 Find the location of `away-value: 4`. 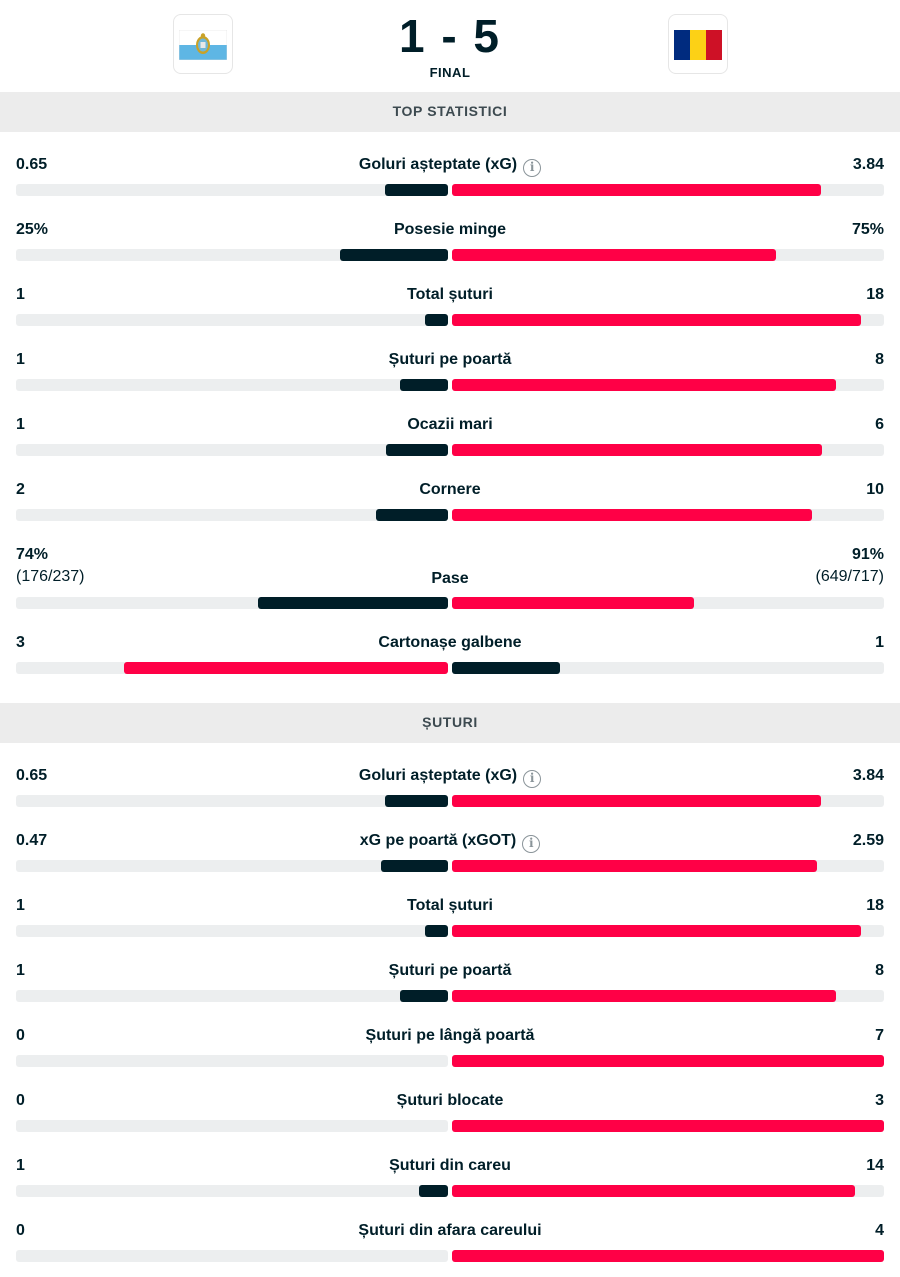

away-value: 4 is located at coordinates (879, 1231).